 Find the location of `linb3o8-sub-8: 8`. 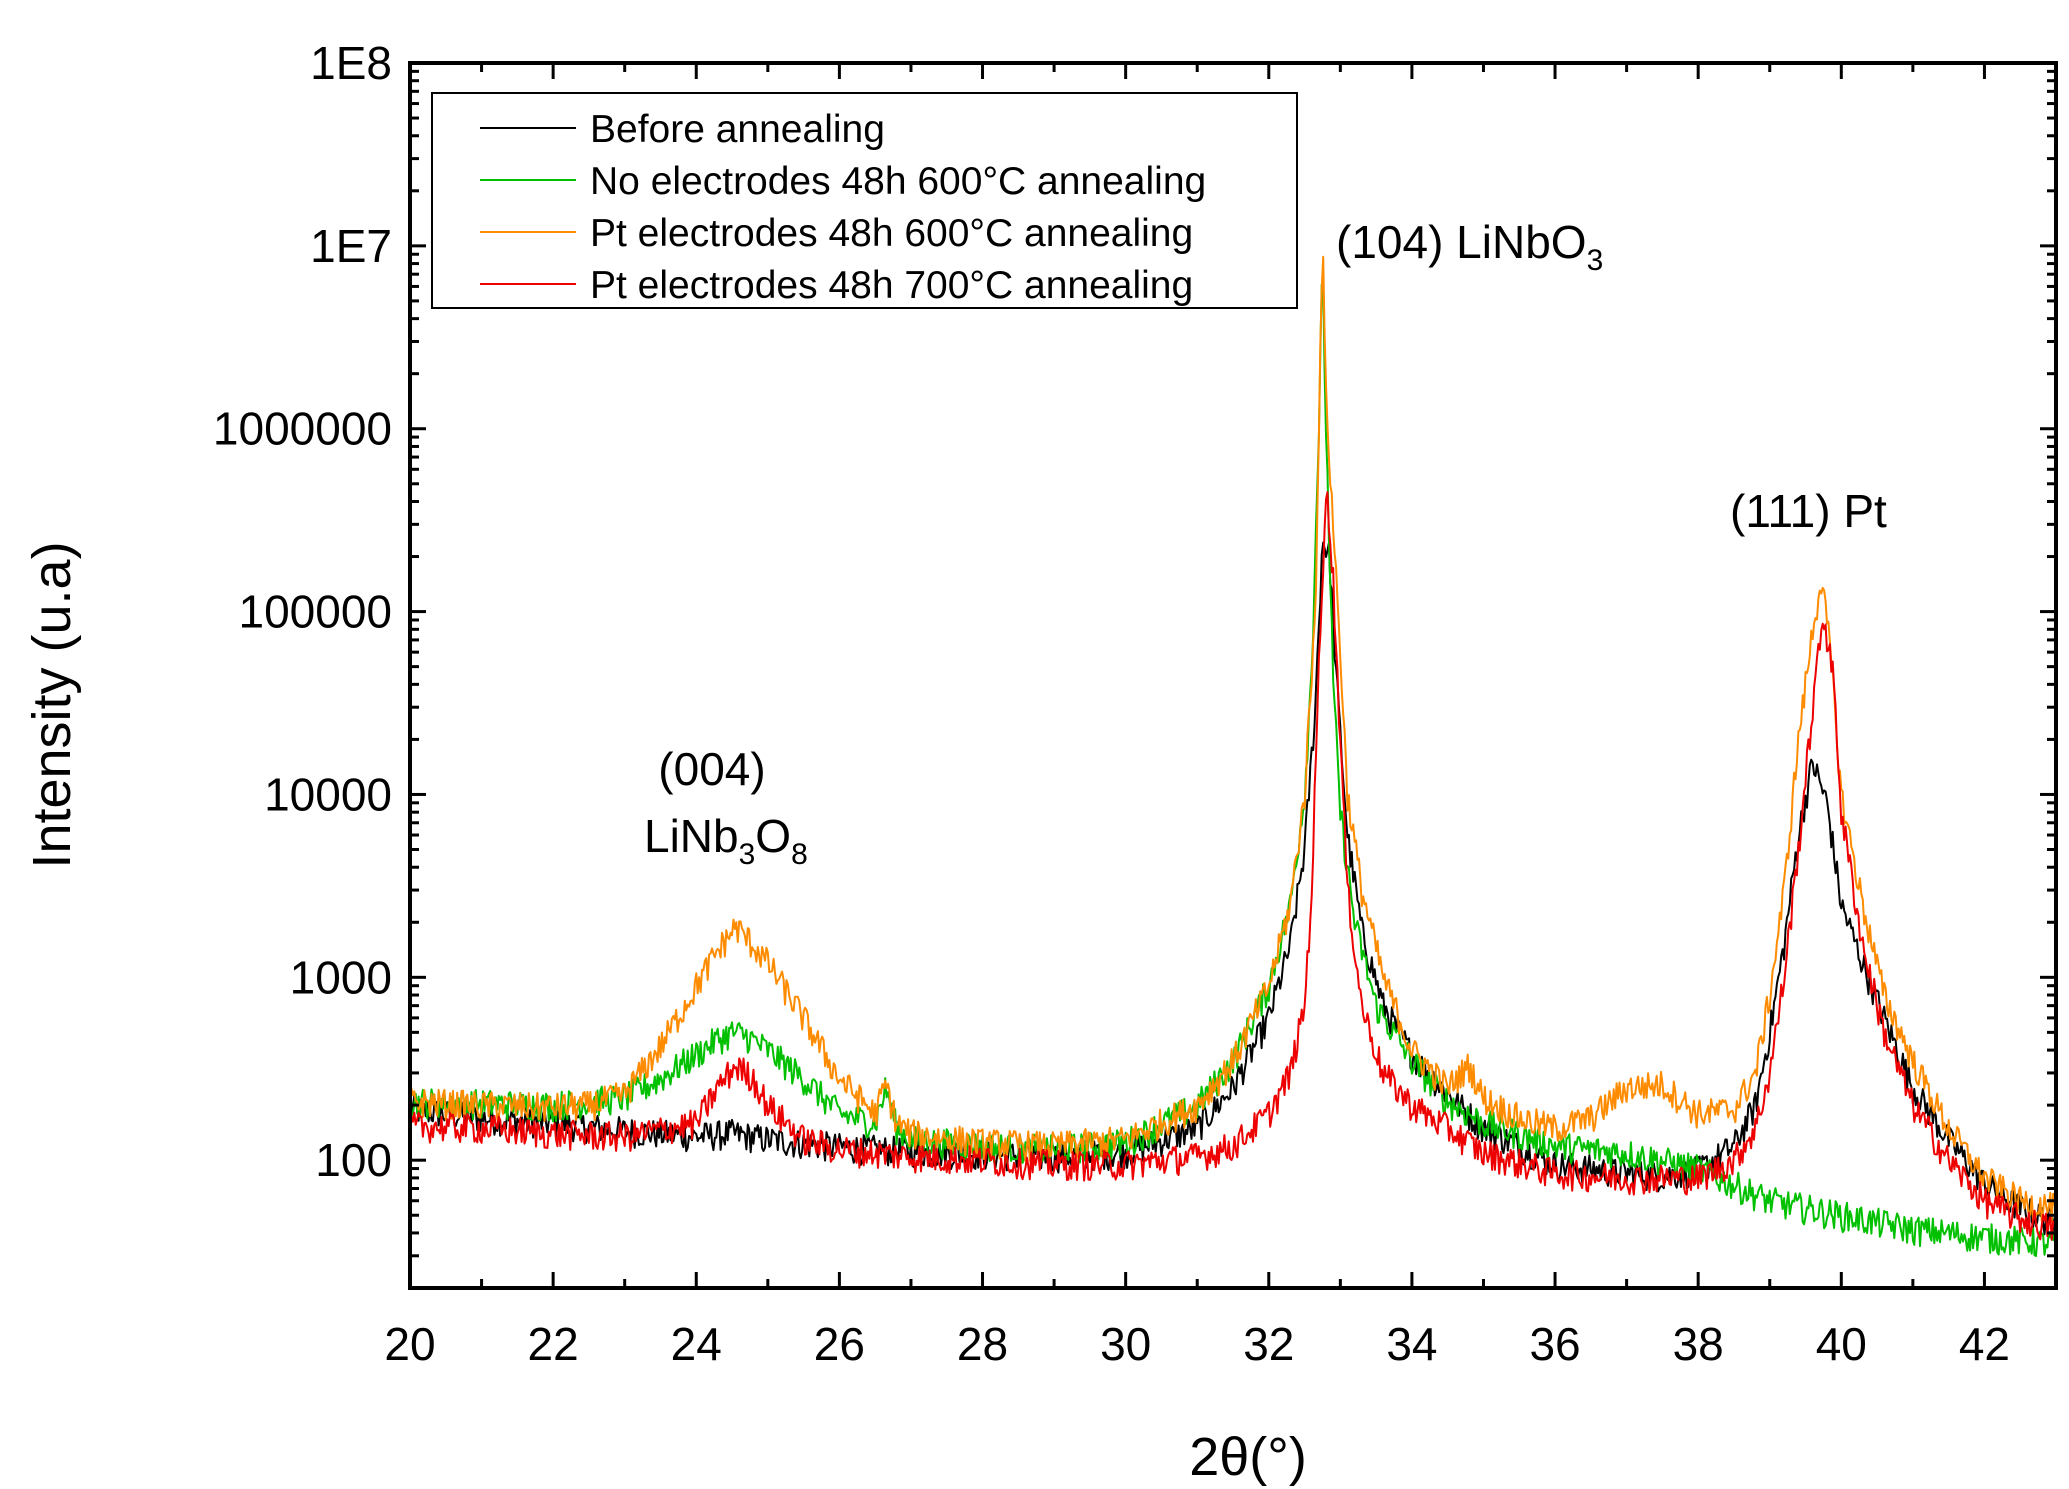

linb3o8-sub-8: 8 is located at coordinates (799, 854).